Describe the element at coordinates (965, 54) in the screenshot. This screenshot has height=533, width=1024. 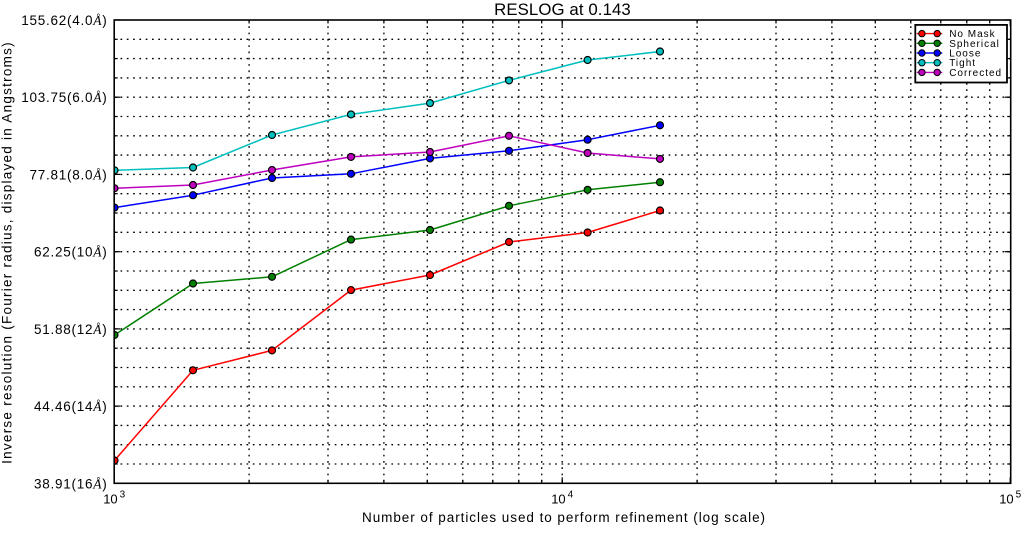
I see `svg-text: Loose` at that location.